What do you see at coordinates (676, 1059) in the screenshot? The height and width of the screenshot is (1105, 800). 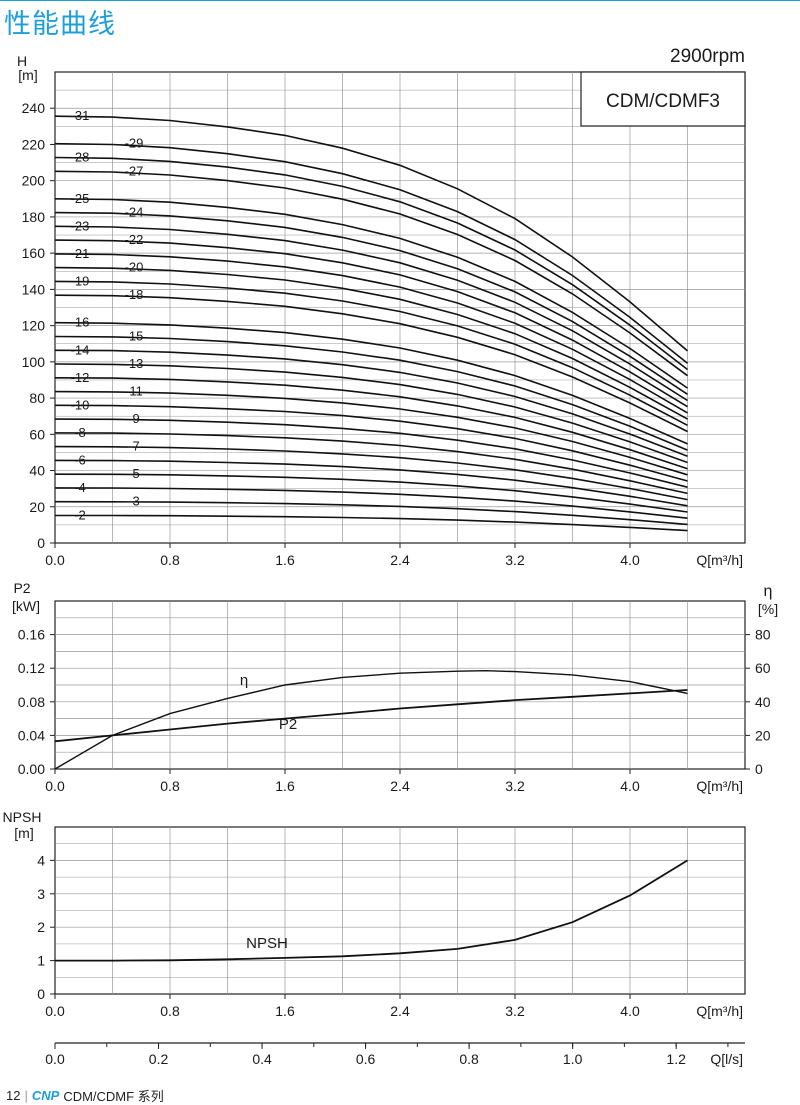 I see `flow-ls-tick-label: 1.2` at bounding box center [676, 1059].